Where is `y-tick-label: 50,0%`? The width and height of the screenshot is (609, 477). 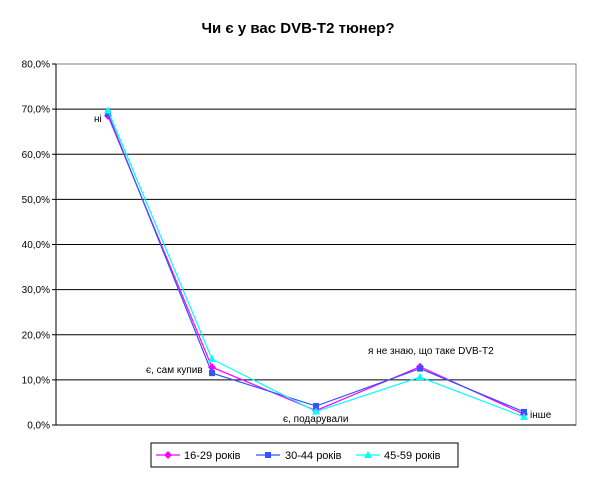 y-tick-label: 50,0% is located at coordinates (36, 200).